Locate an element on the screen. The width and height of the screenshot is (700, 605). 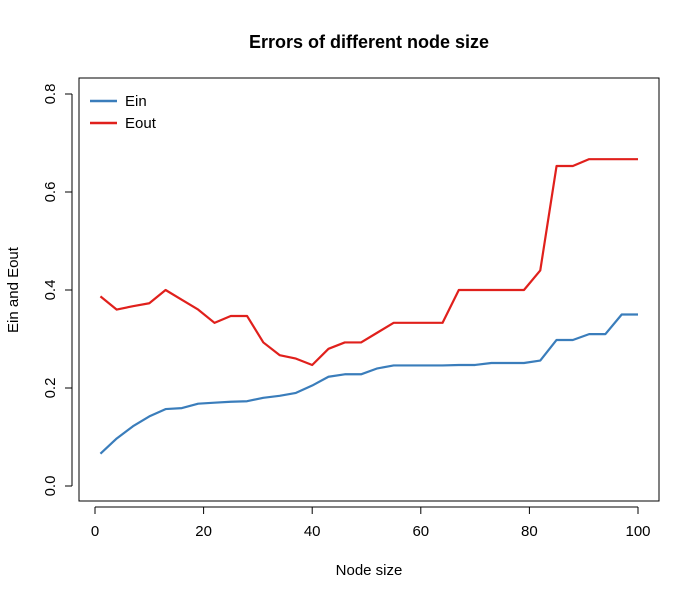
y-tick-label: 0.4 is located at coordinates (50, 290).